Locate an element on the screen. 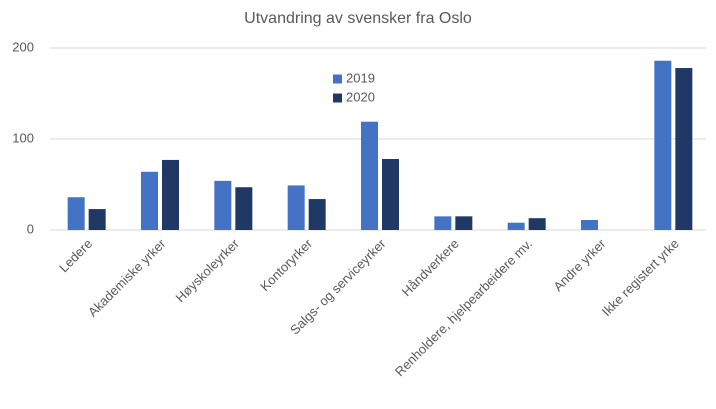 Image resolution: width=716 pixels, height=409 pixels. x-tick-label: Renholdere, hjelpearbeidere mv. is located at coordinates (463, 307).